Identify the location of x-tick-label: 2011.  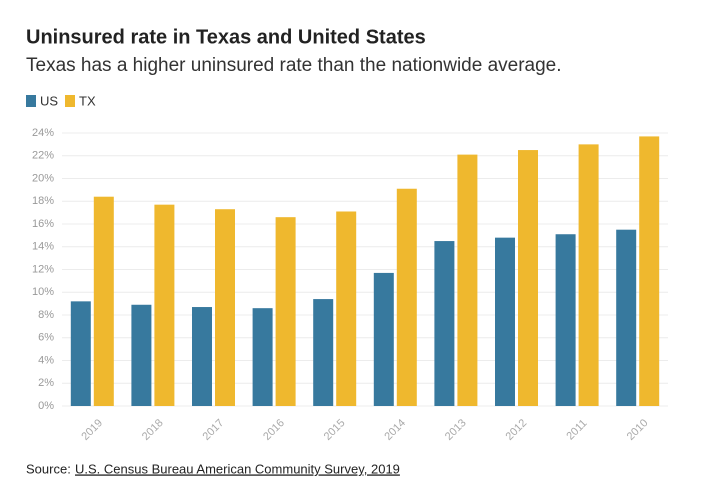
(576, 429).